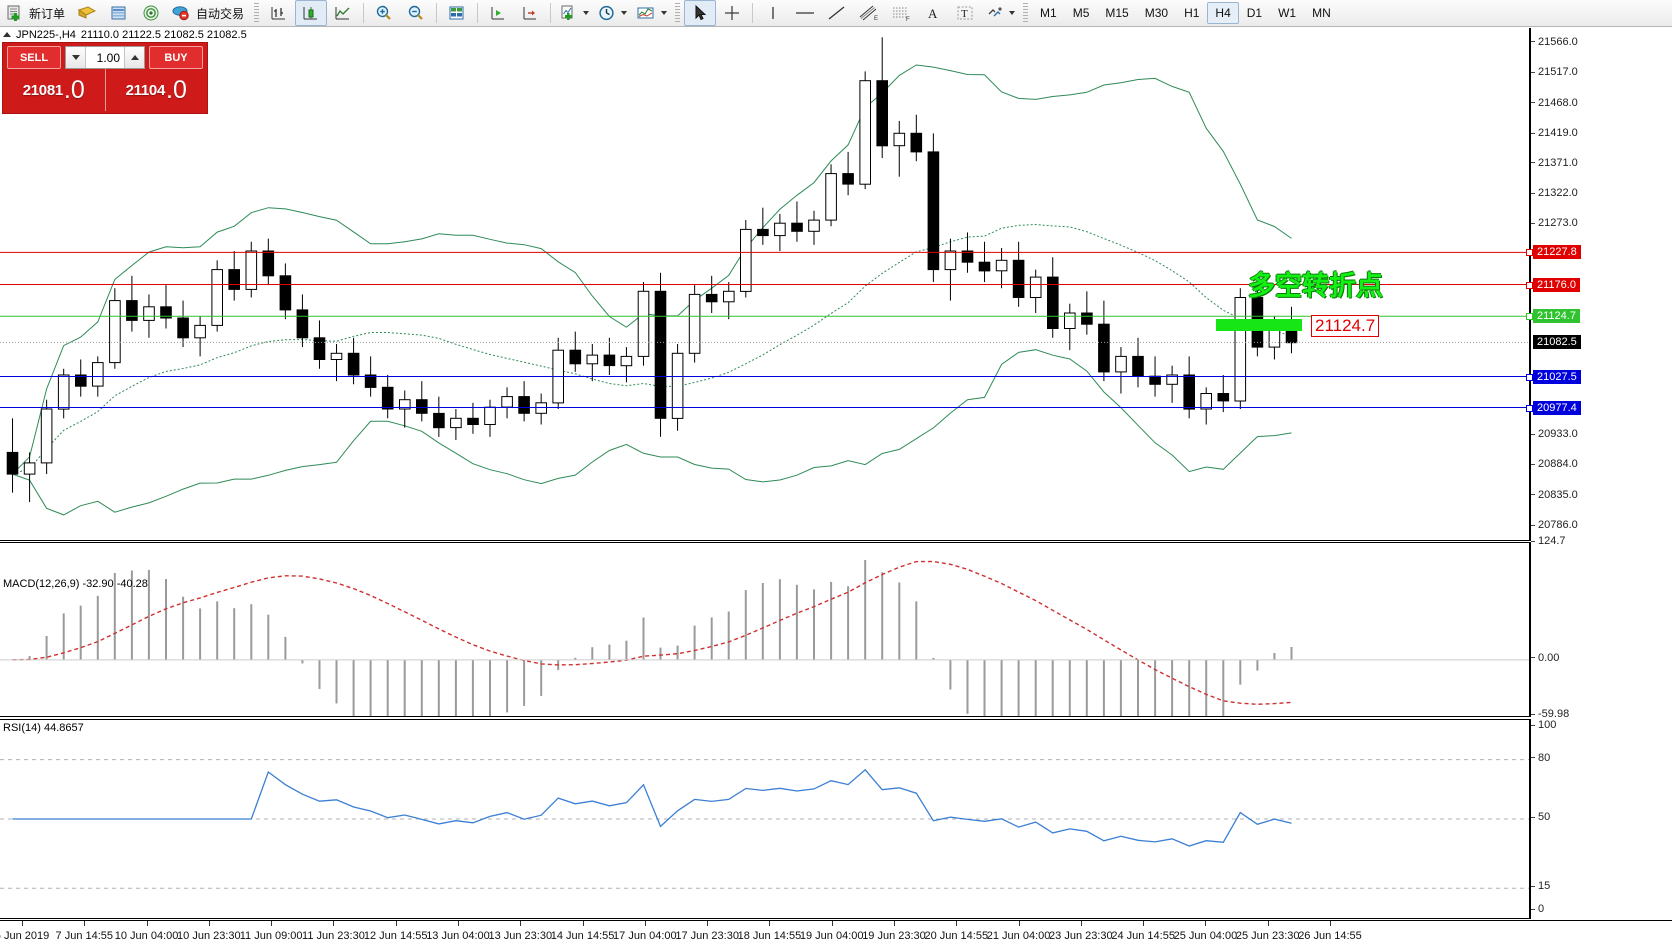 The image size is (1672, 947). I want to click on timeframe-h4: H4, so click(1223, 13).